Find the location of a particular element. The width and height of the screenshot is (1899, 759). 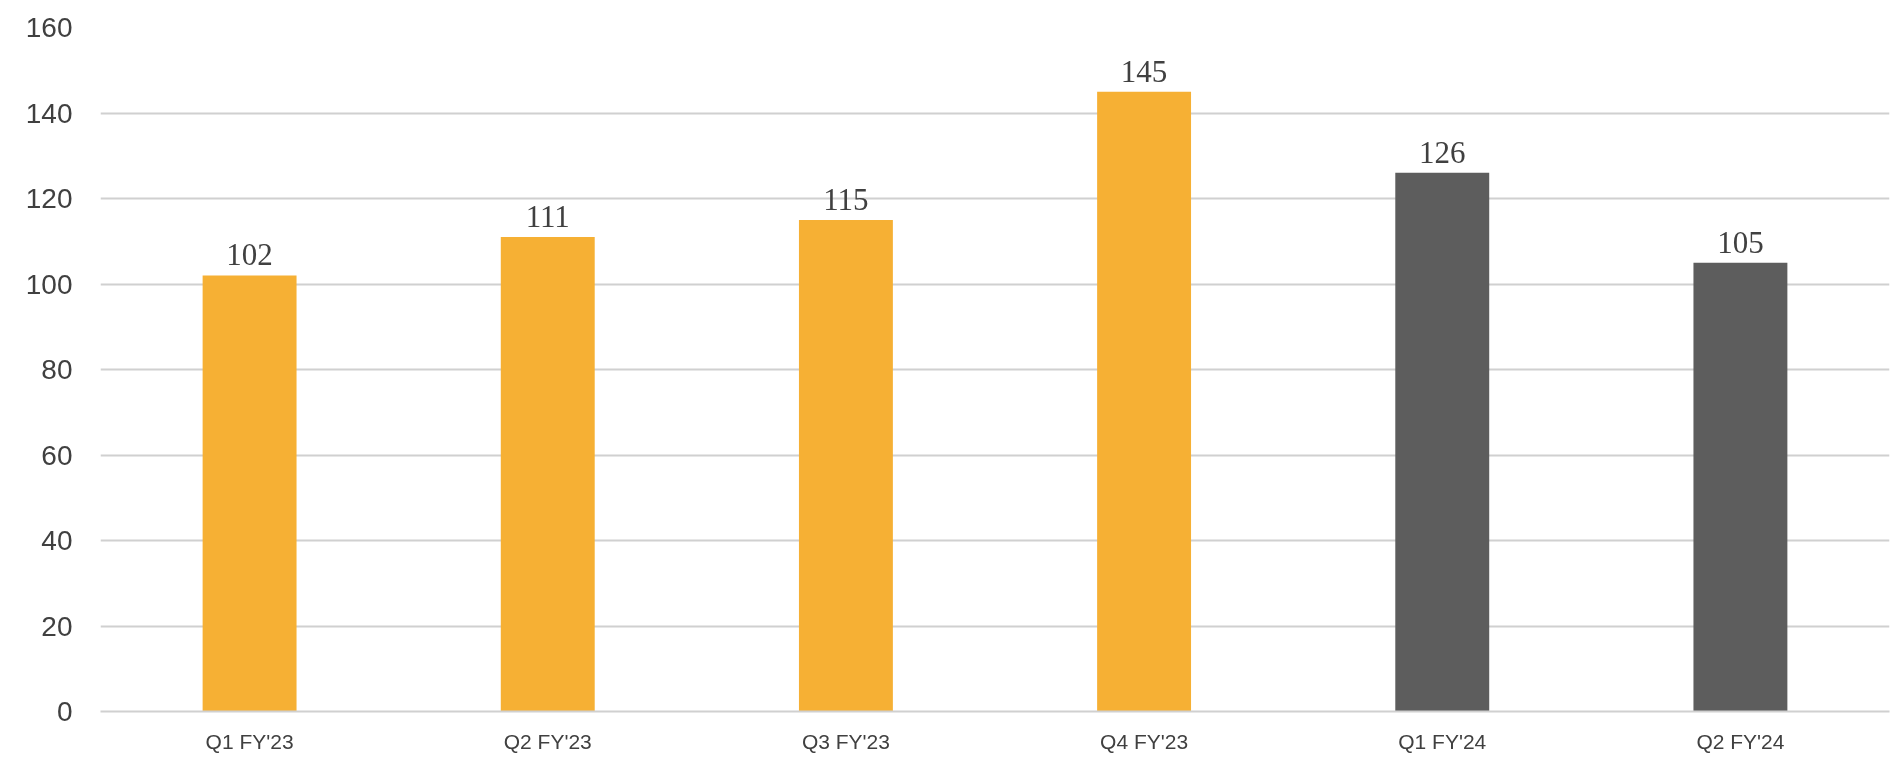

y-tick-label: 40 is located at coordinates (57, 540).